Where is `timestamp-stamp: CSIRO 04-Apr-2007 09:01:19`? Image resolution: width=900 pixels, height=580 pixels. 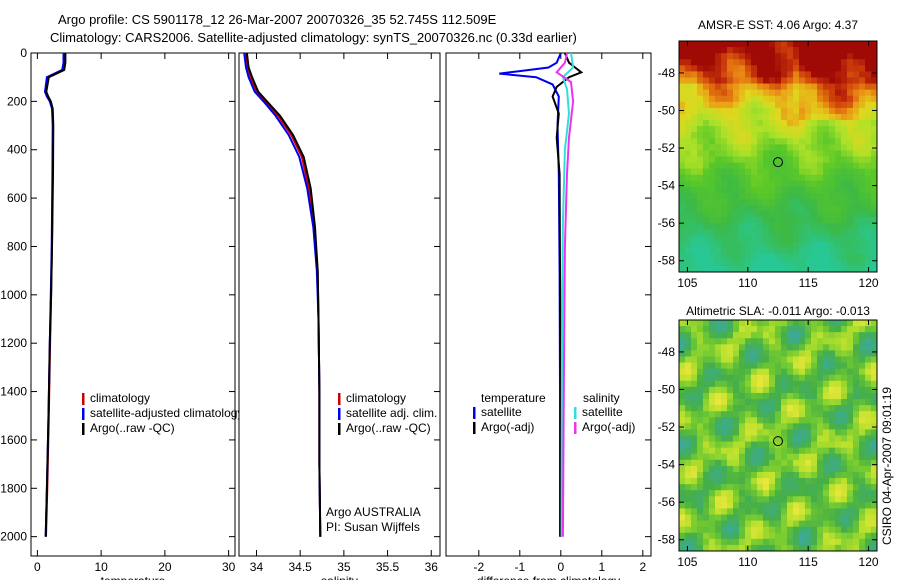 timestamp-stamp: CSIRO 04-Apr-2007 09:01:19 is located at coordinates (887, 466).